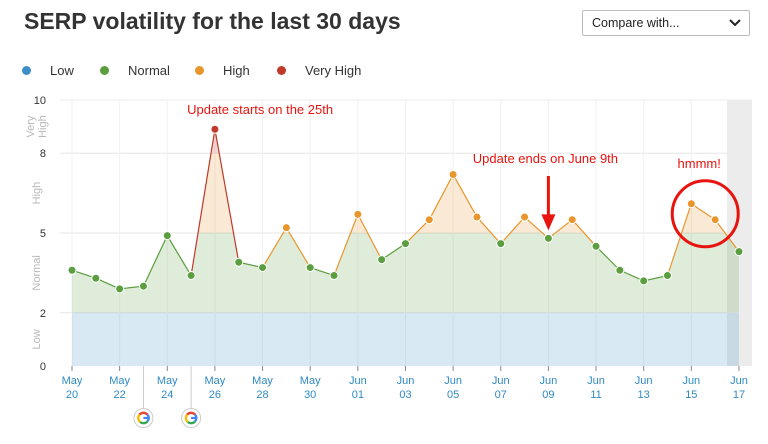  Describe the element at coordinates (37, 193) in the screenshot. I see `zone-label-high: High` at that location.